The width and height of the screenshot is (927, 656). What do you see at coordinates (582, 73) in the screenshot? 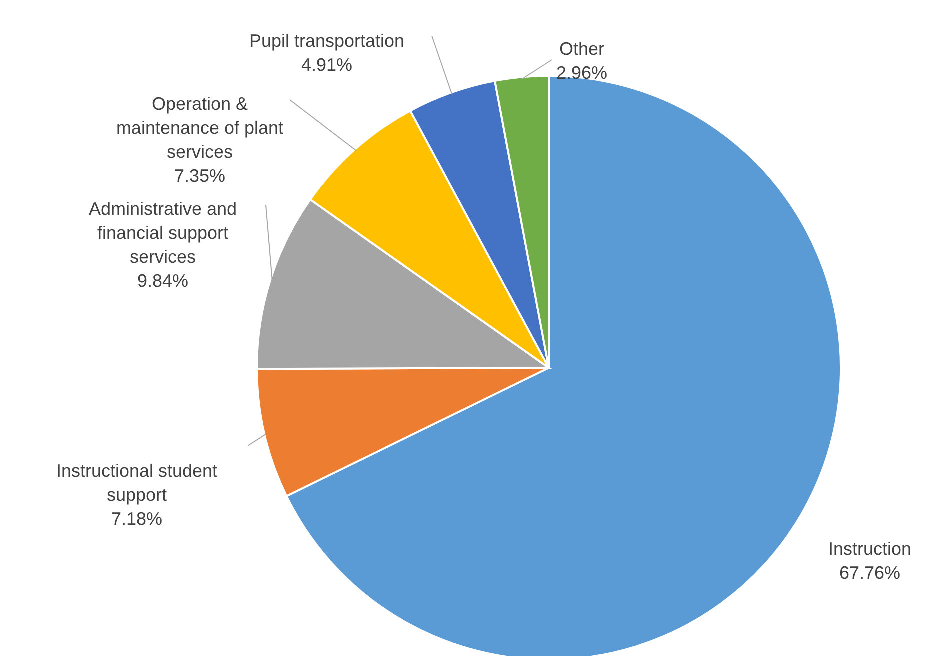
I see `data-label: 2.96%` at bounding box center [582, 73].